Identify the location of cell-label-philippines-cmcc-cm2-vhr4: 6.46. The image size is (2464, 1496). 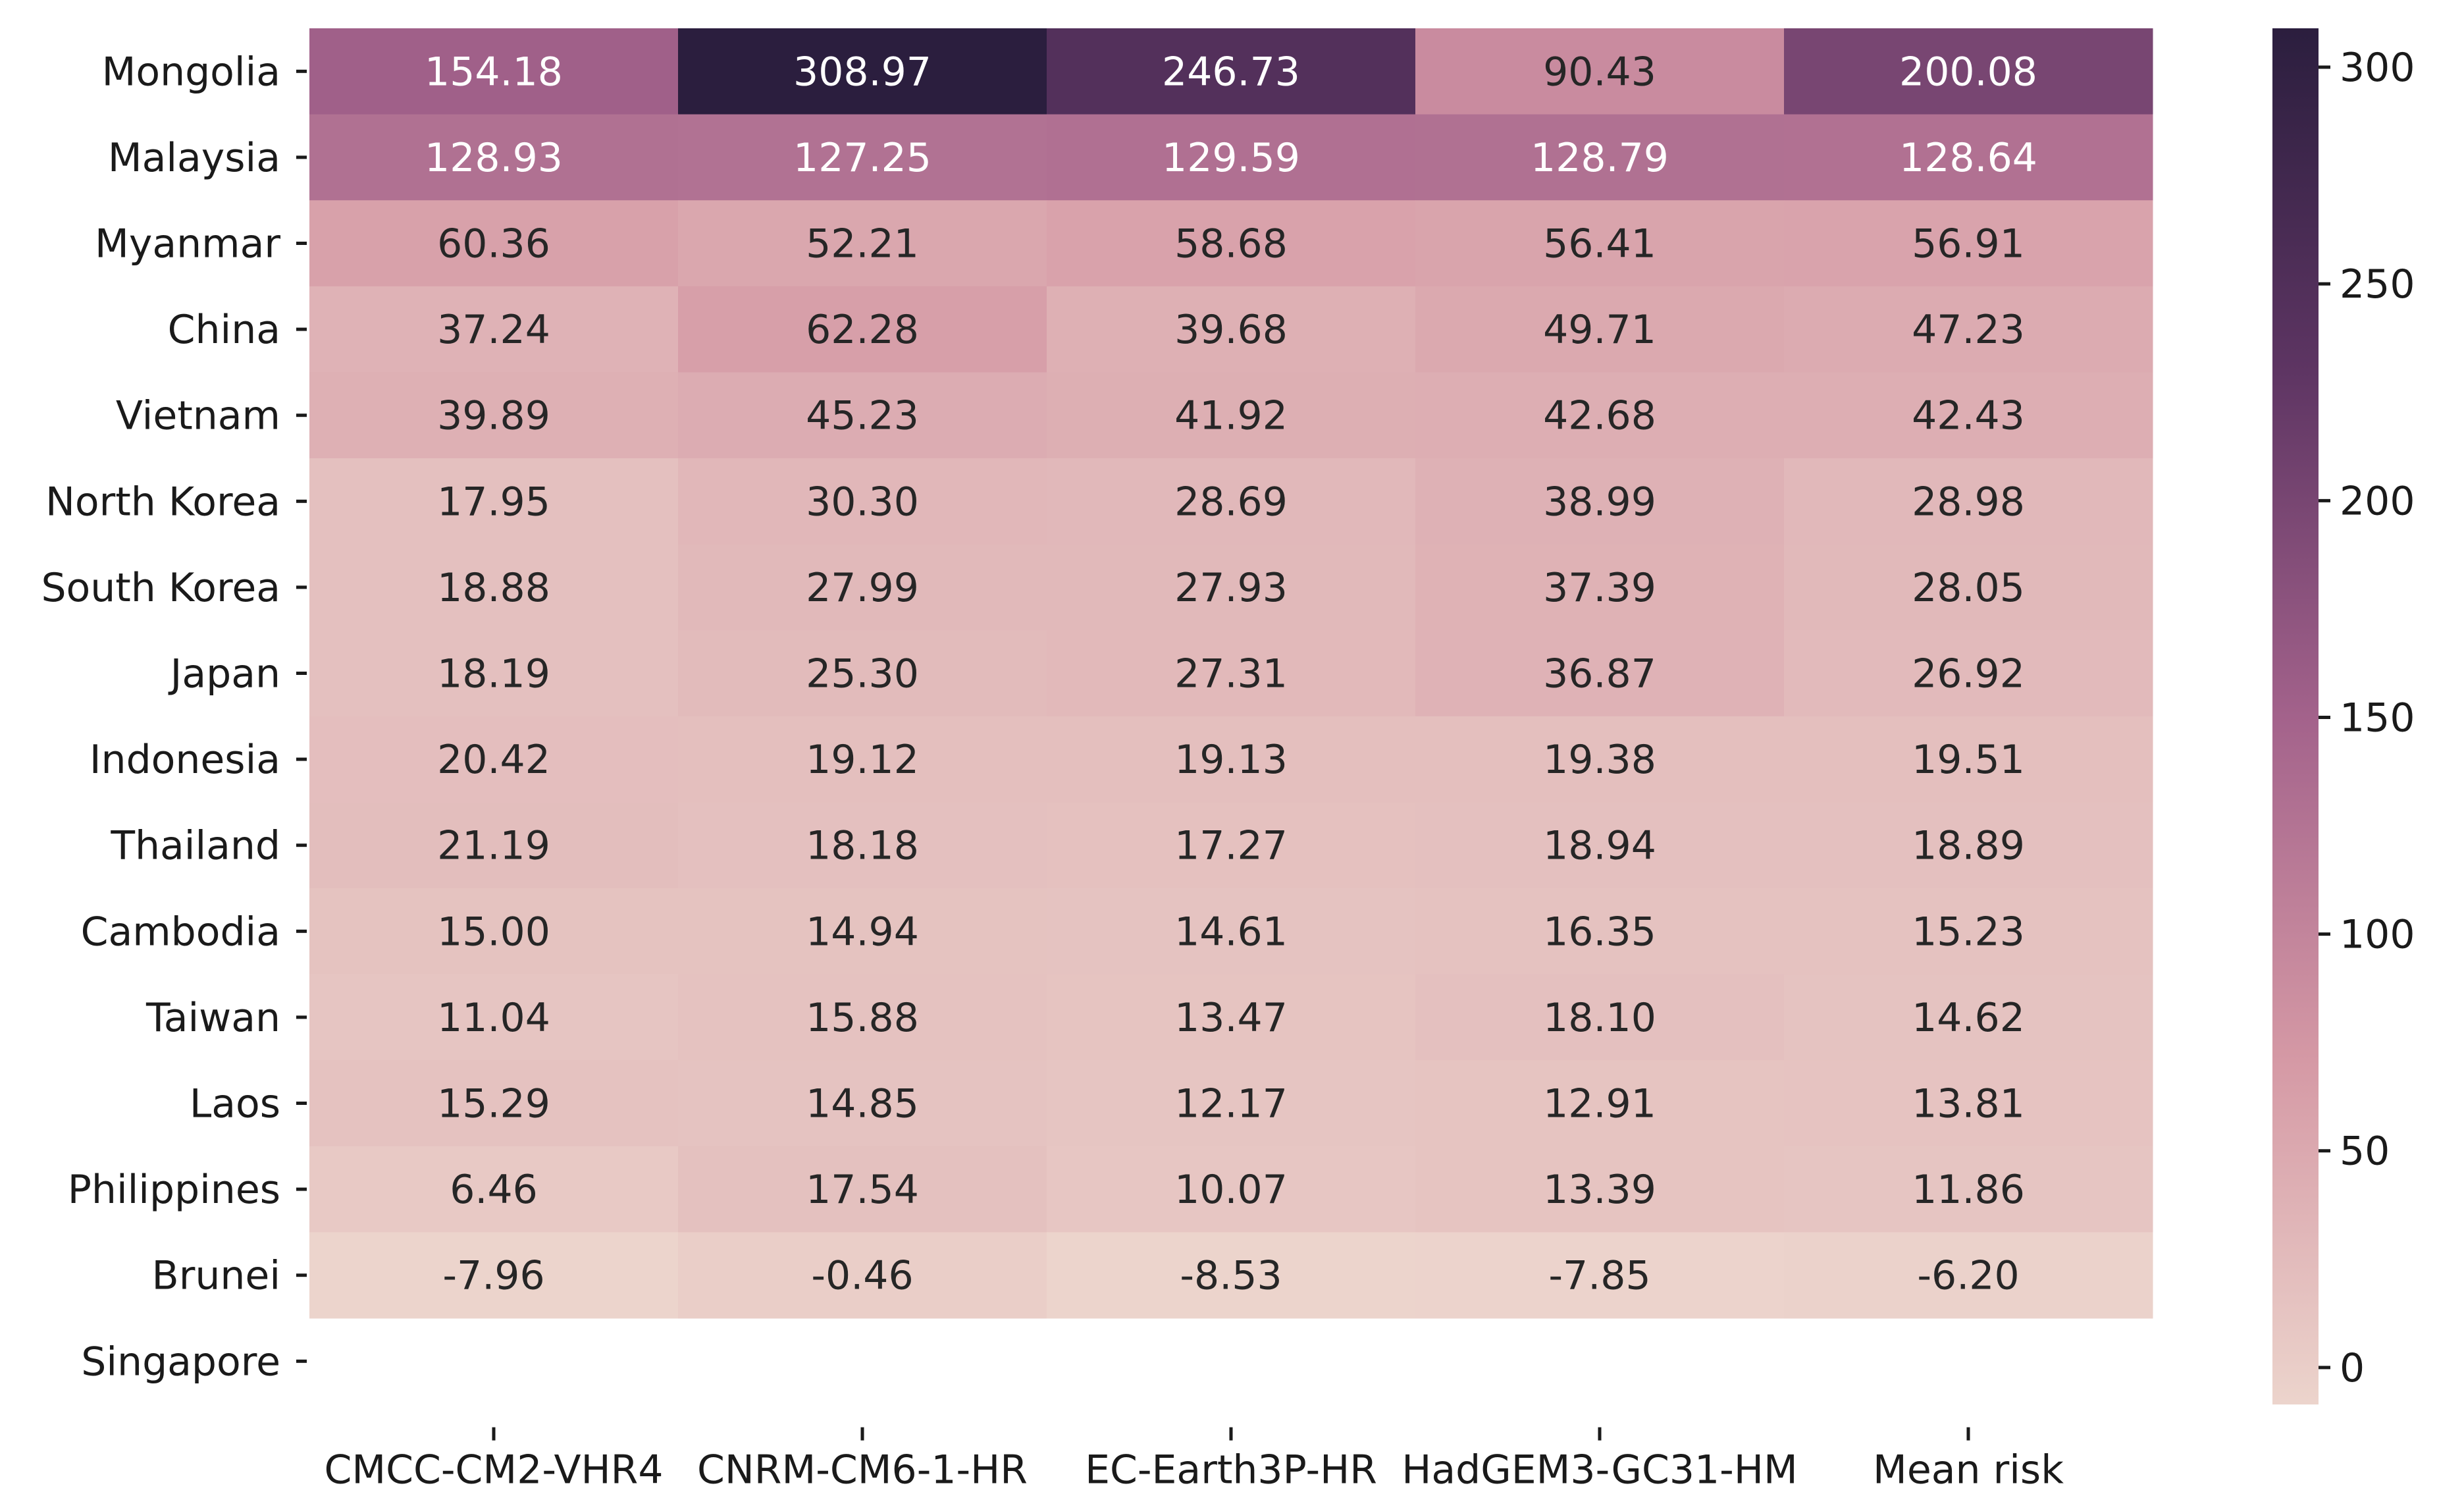
(494, 1190).